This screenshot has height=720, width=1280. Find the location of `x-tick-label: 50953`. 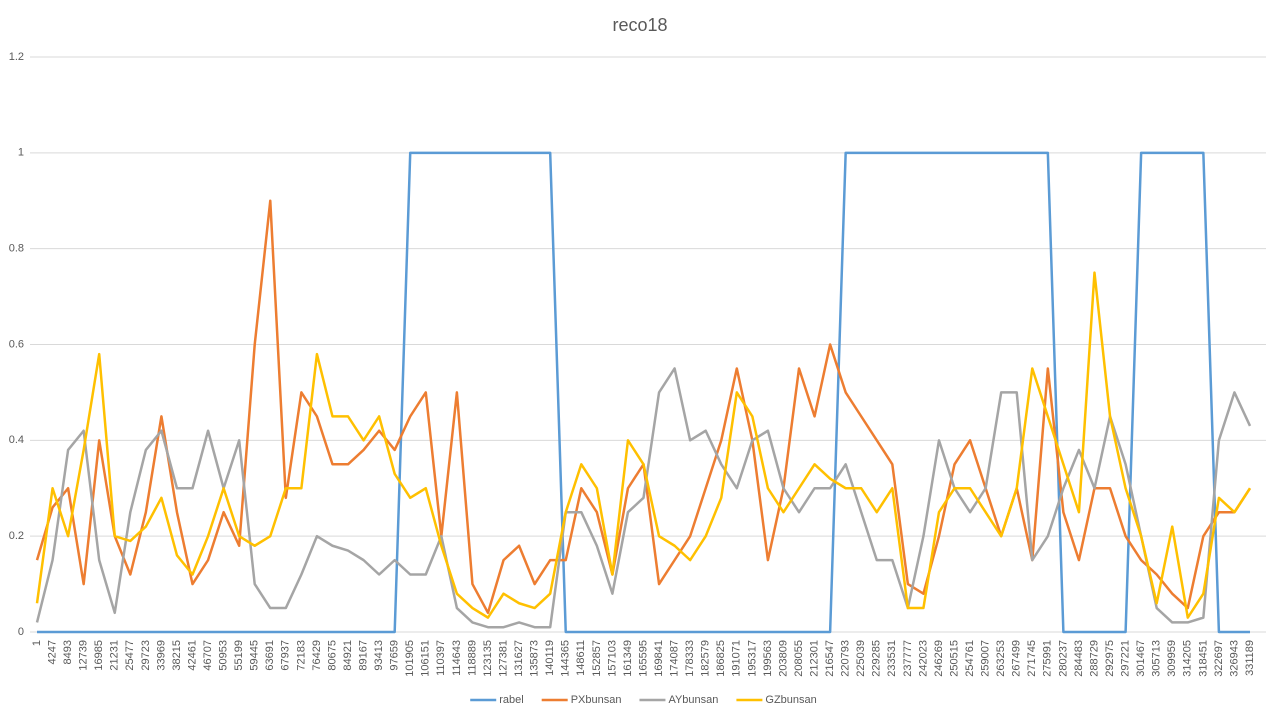

x-tick-label: 50953 is located at coordinates (224, 655).